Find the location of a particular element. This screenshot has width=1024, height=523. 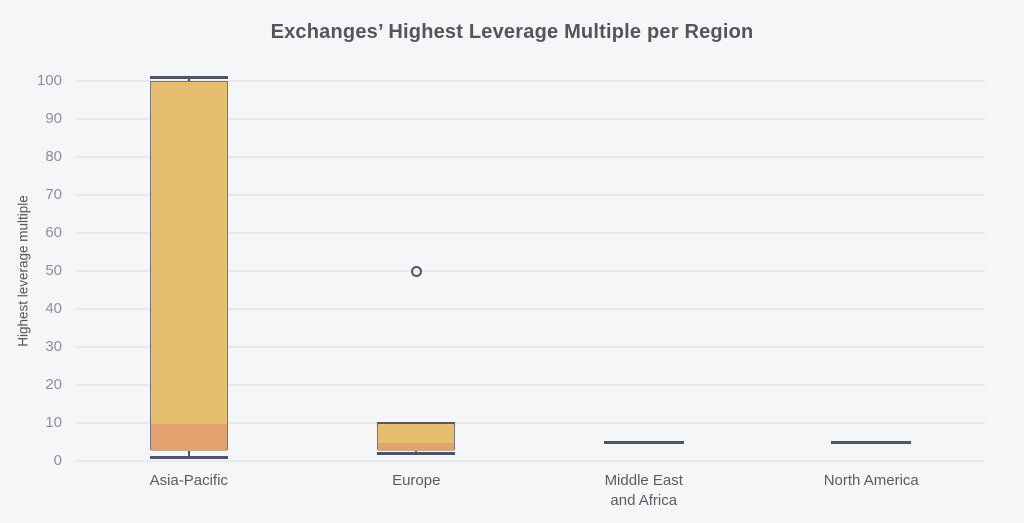

y-tick-label: 60 is located at coordinates (53, 232).